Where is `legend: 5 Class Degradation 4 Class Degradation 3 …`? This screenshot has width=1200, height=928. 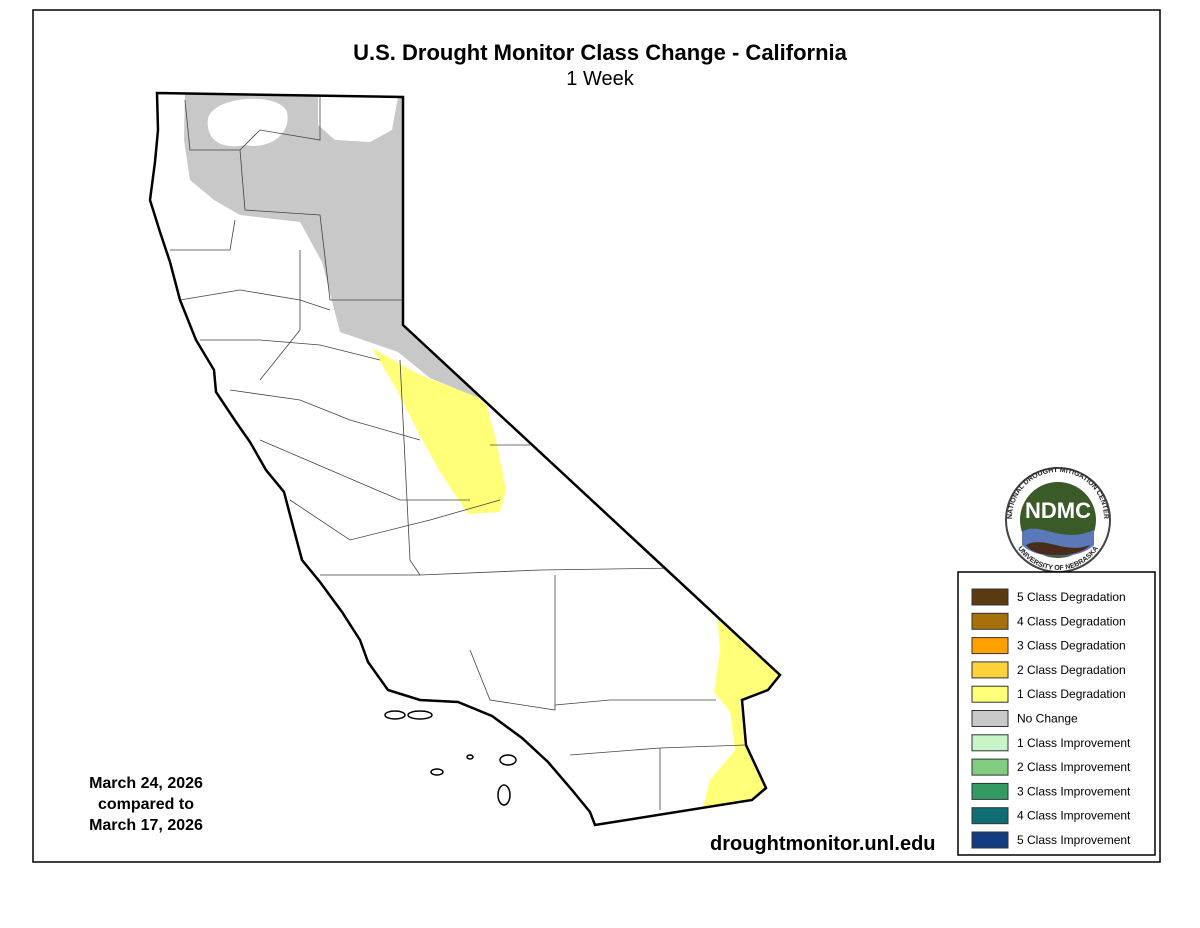 legend: 5 Class Degradation 4 Class Degradation 3 … is located at coordinates (1051, 718).